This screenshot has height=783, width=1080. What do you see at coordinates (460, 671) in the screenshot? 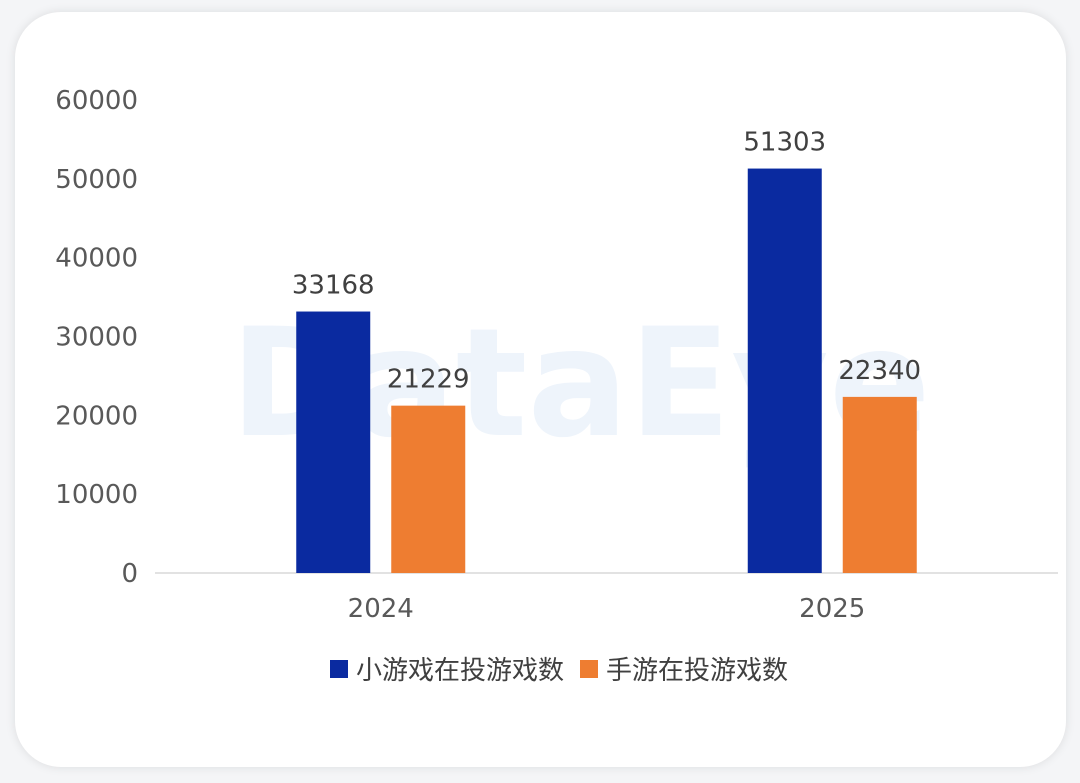
I see `legend-label: 小游戏在投游戏数` at bounding box center [460, 671].